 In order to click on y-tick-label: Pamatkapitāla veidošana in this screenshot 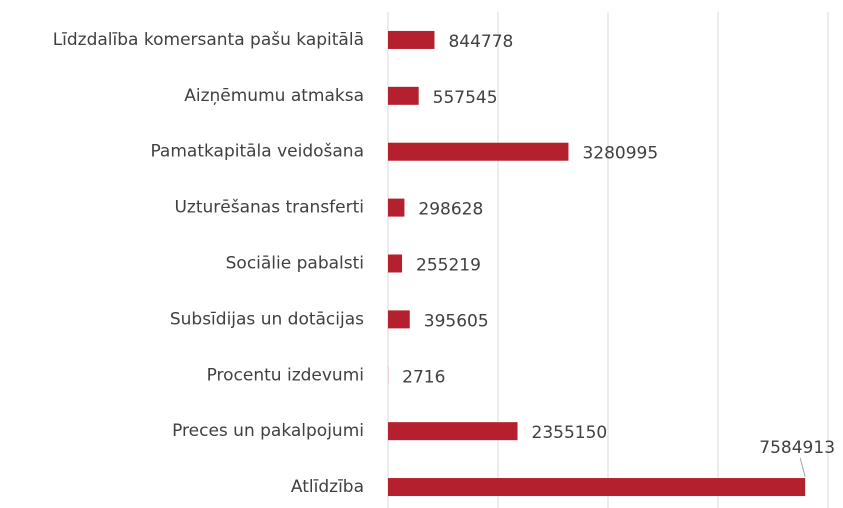, I will do `click(257, 152)`.